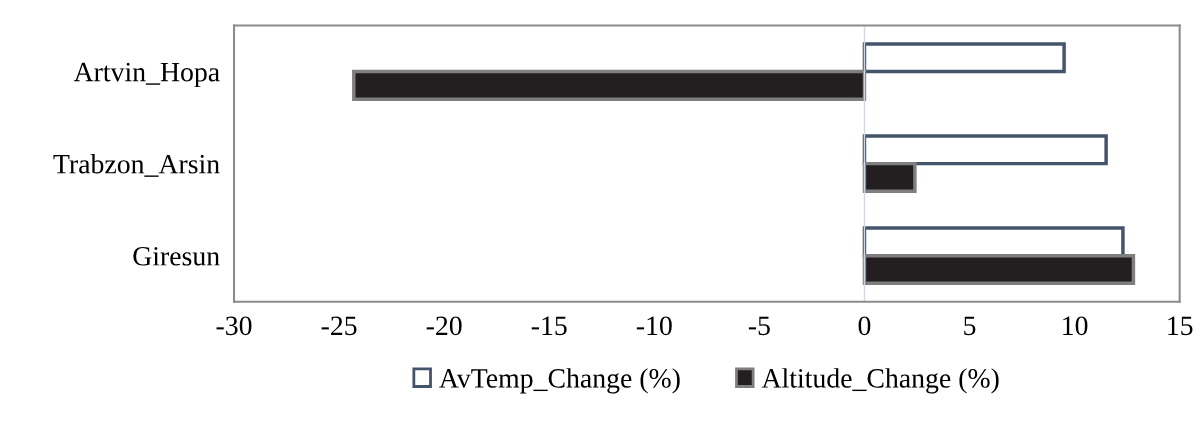 The image size is (1194, 425). Describe the element at coordinates (146, 75) in the screenshot. I see `y-tick-label: Artvin_Hopa` at that location.